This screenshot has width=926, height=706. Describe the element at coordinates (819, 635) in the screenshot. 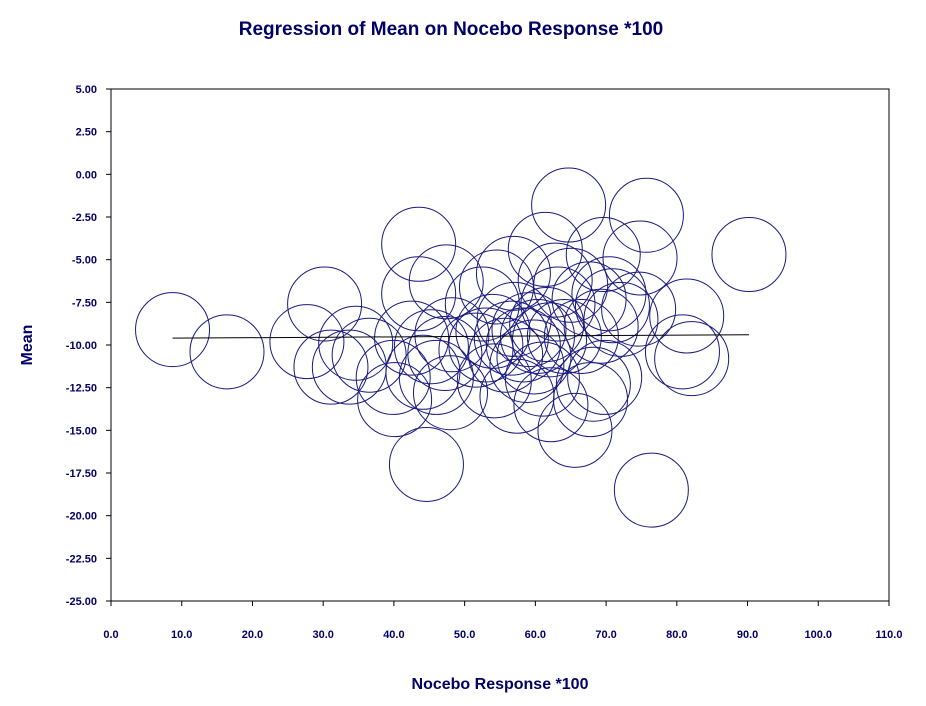

I see `x-tick-label: 100.0` at that location.